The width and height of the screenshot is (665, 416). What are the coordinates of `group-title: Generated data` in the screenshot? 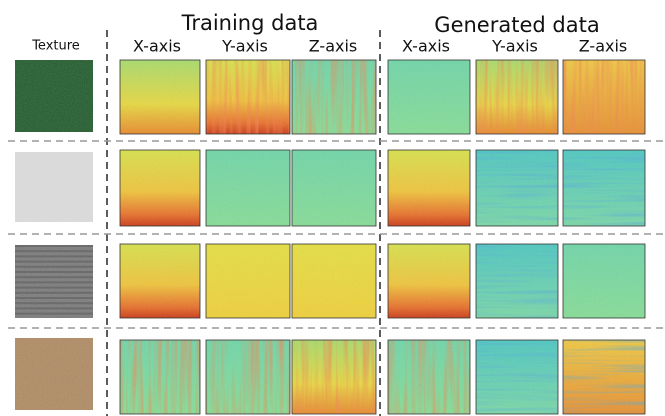 It's located at (516, 25).